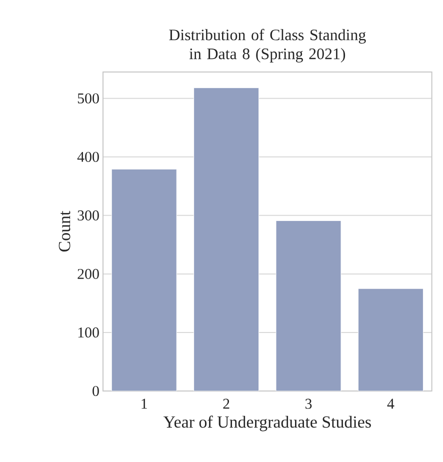 This screenshot has height=462, width=443. Describe the element at coordinates (88, 215) in the screenshot. I see `y-tick-label: 300` at that location.